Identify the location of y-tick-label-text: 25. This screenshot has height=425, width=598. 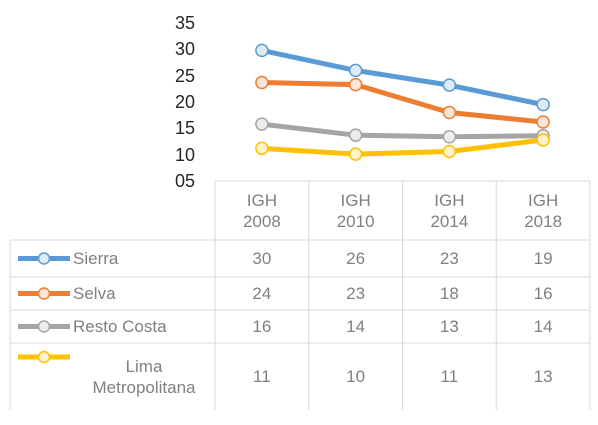
(184, 75).